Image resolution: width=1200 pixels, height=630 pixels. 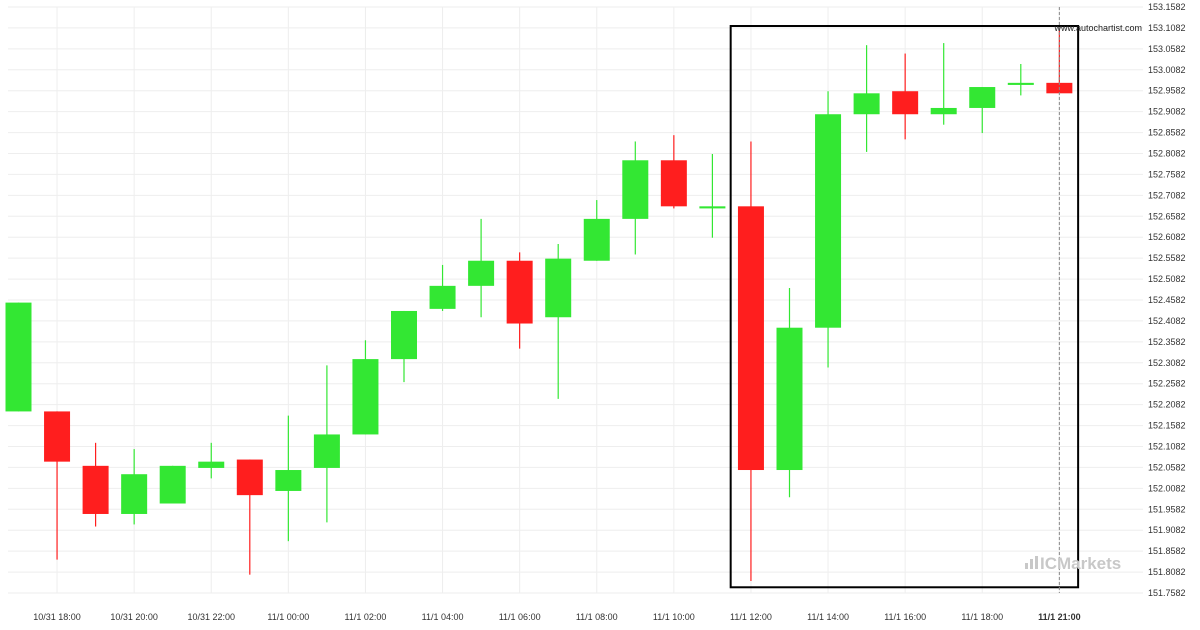 I want to click on watermark-text: www.autochartist.com, so click(x=1097, y=28).